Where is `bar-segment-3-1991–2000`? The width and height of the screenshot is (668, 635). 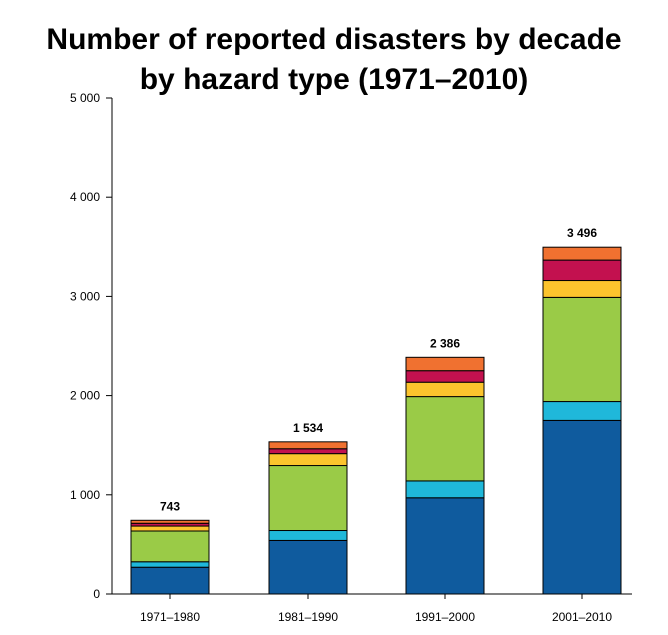 bar-segment-3-1991–2000 is located at coordinates (445, 439).